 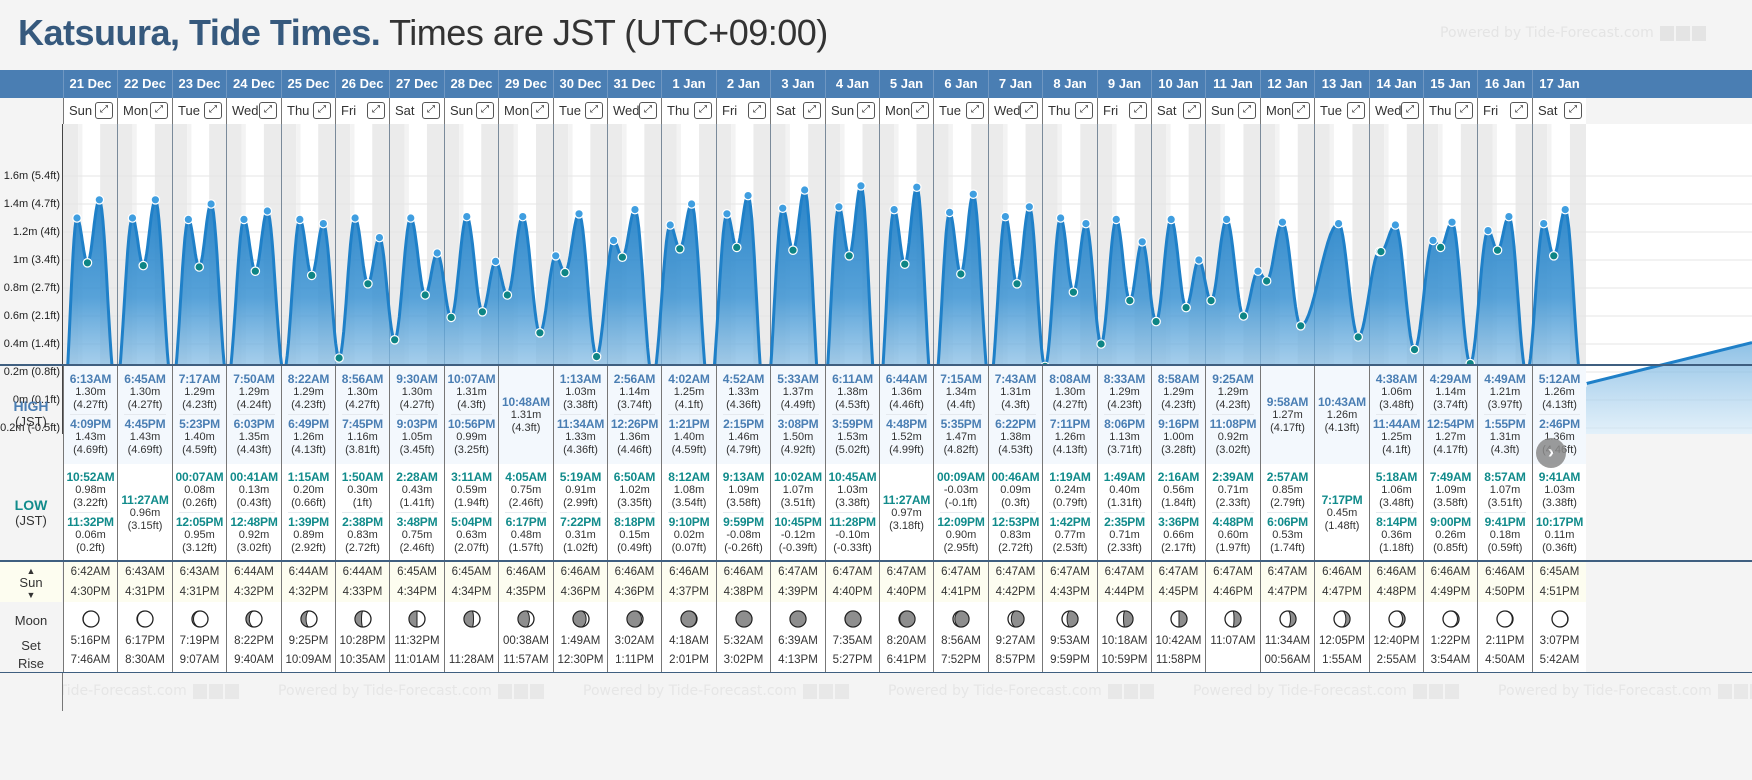 I want to click on tide-forecast-logo-icon, so click(x=521, y=691).